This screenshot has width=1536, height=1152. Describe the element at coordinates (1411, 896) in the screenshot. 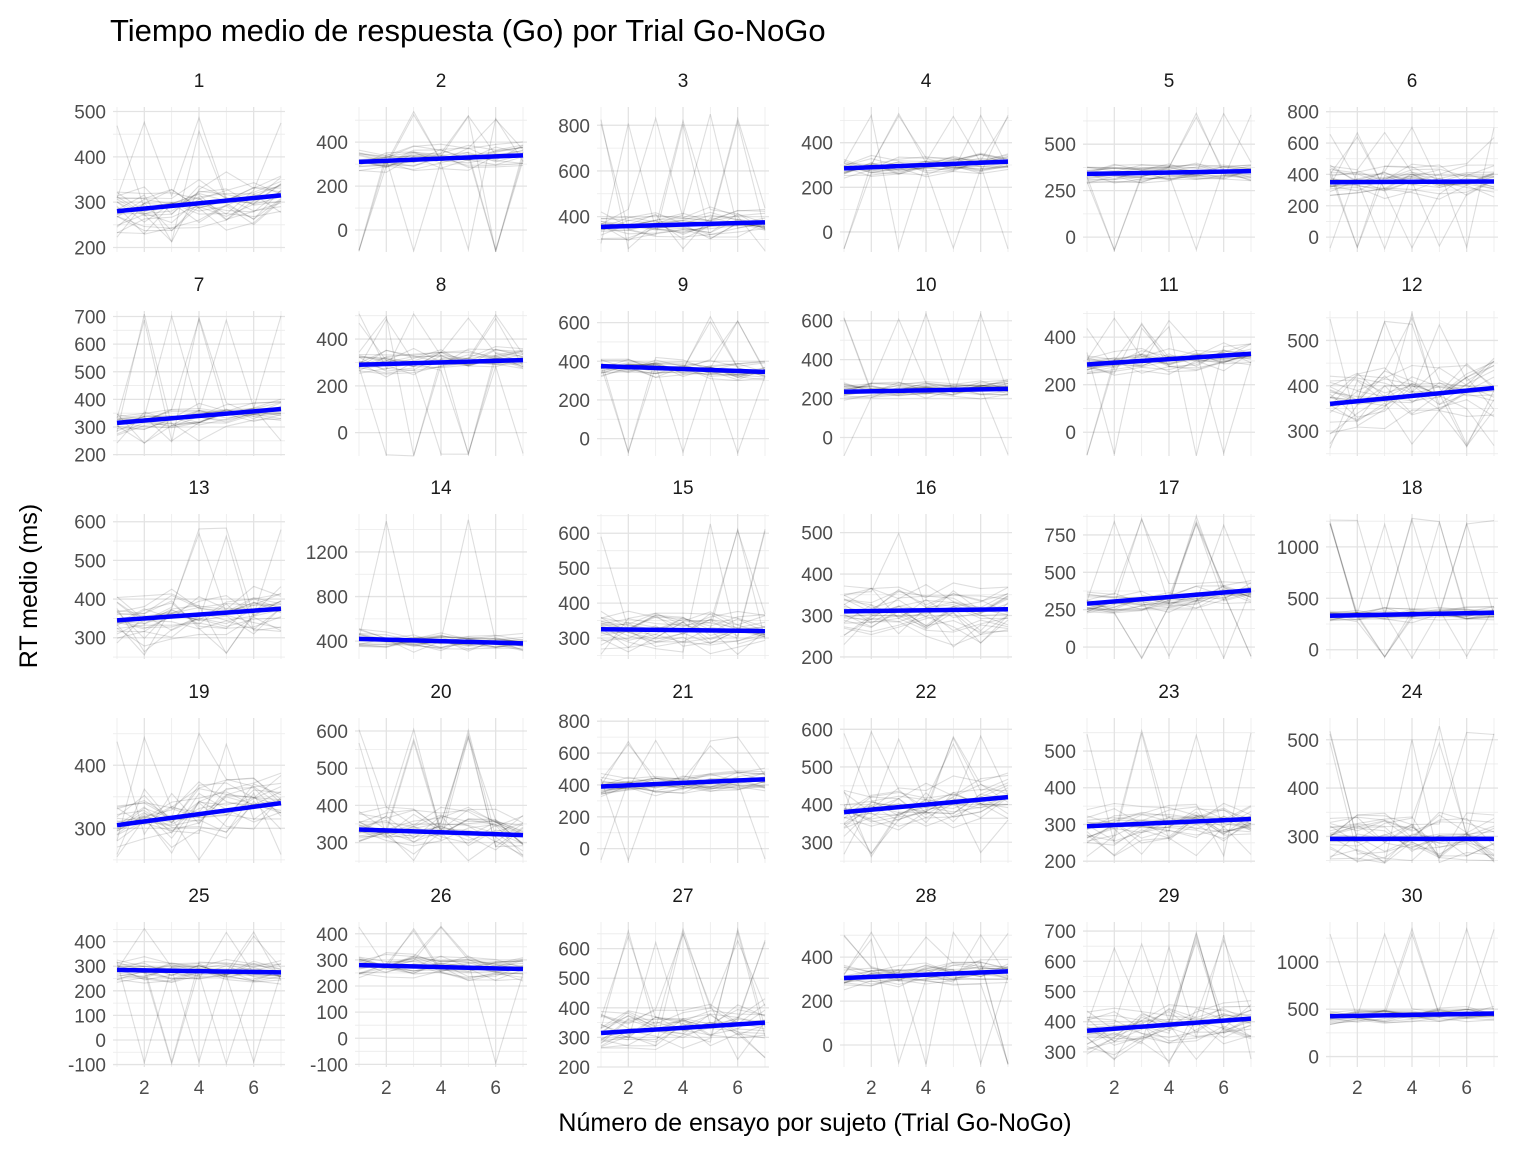

I see `panel-strip-label: 30` at that location.